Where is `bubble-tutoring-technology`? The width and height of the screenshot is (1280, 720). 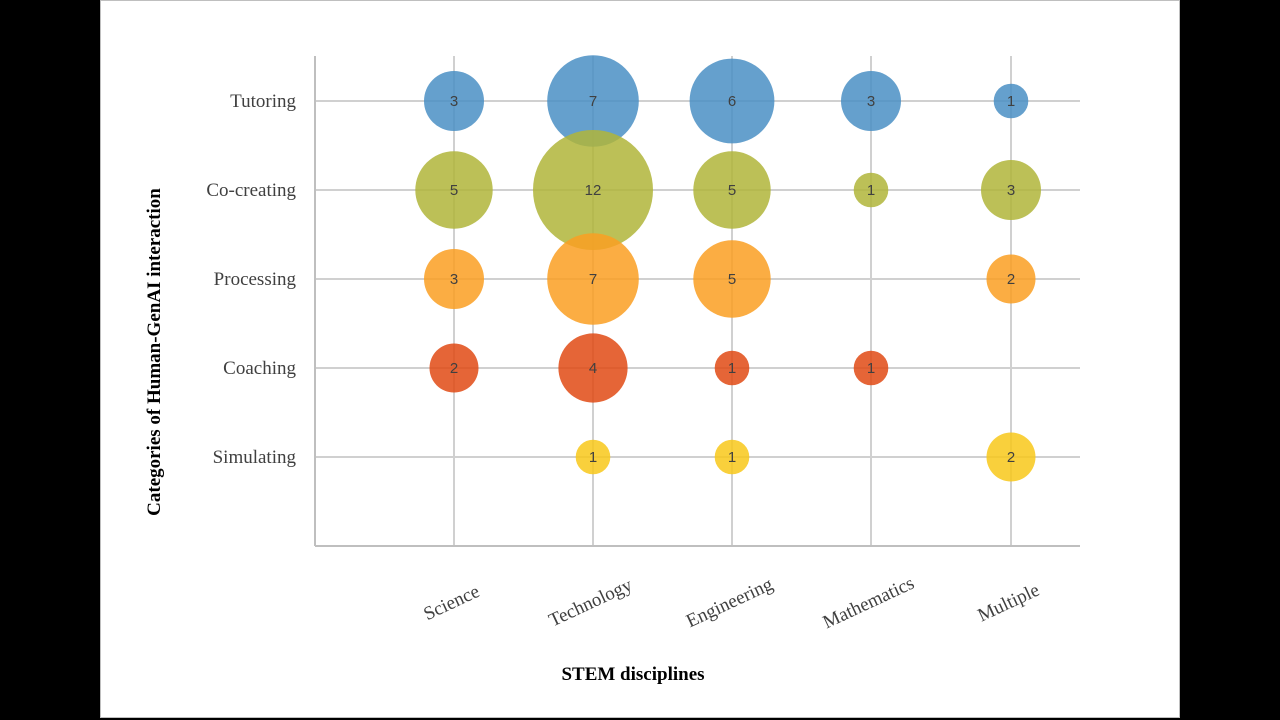
bubble-tutoring-technology is located at coordinates (593, 101).